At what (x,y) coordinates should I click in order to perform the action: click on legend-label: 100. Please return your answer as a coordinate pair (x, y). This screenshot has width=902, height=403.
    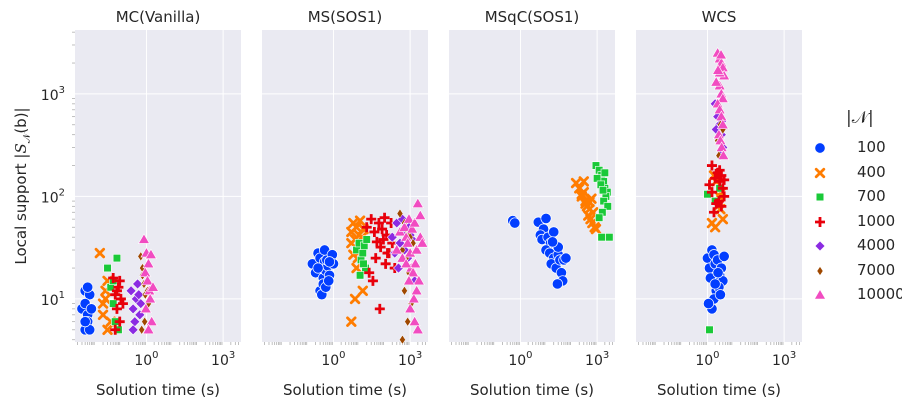
    Looking at the image, I should click on (871, 147).